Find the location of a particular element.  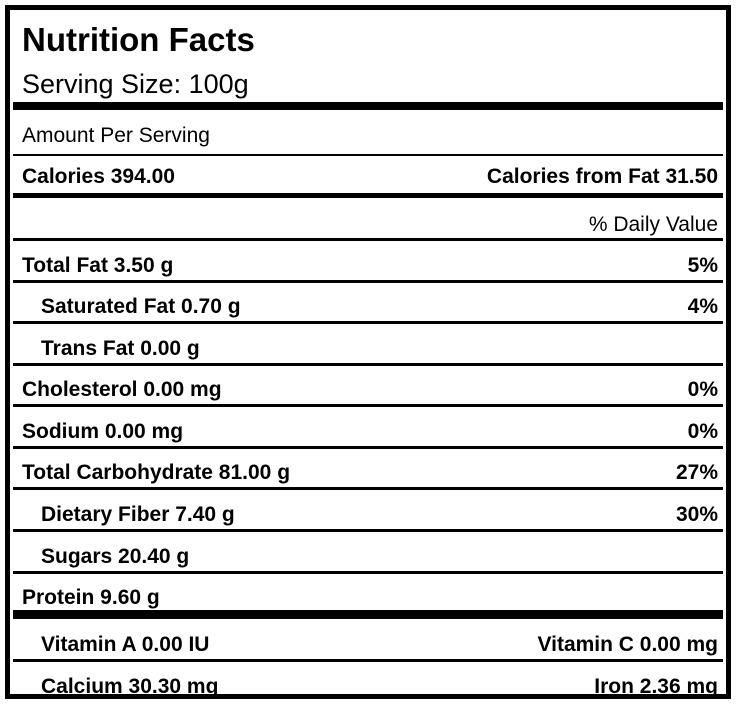

saturated-fat-label: Saturated Fat 0.70 g is located at coordinates (141, 306).